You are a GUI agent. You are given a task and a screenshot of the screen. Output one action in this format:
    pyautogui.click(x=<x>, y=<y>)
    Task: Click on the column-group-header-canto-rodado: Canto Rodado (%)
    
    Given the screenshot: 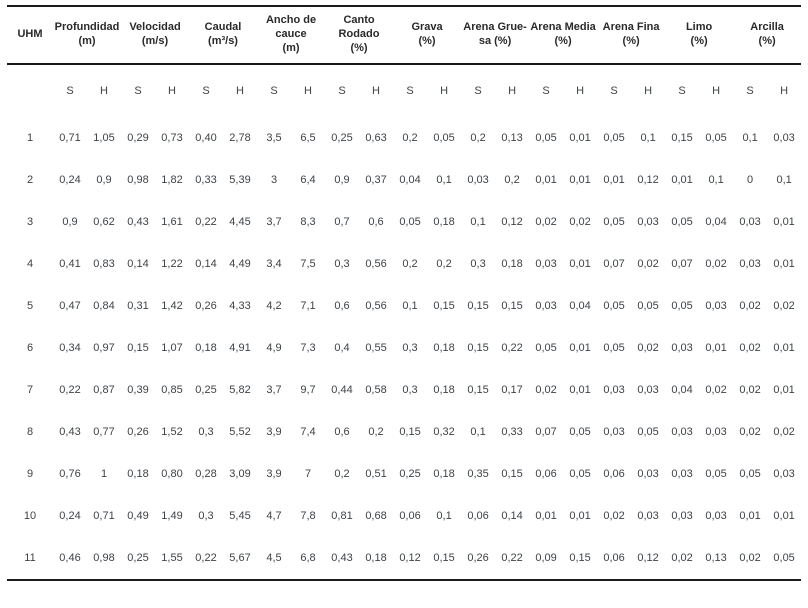 What is the action you would take?
    pyautogui.click(x=359, y=35)
    